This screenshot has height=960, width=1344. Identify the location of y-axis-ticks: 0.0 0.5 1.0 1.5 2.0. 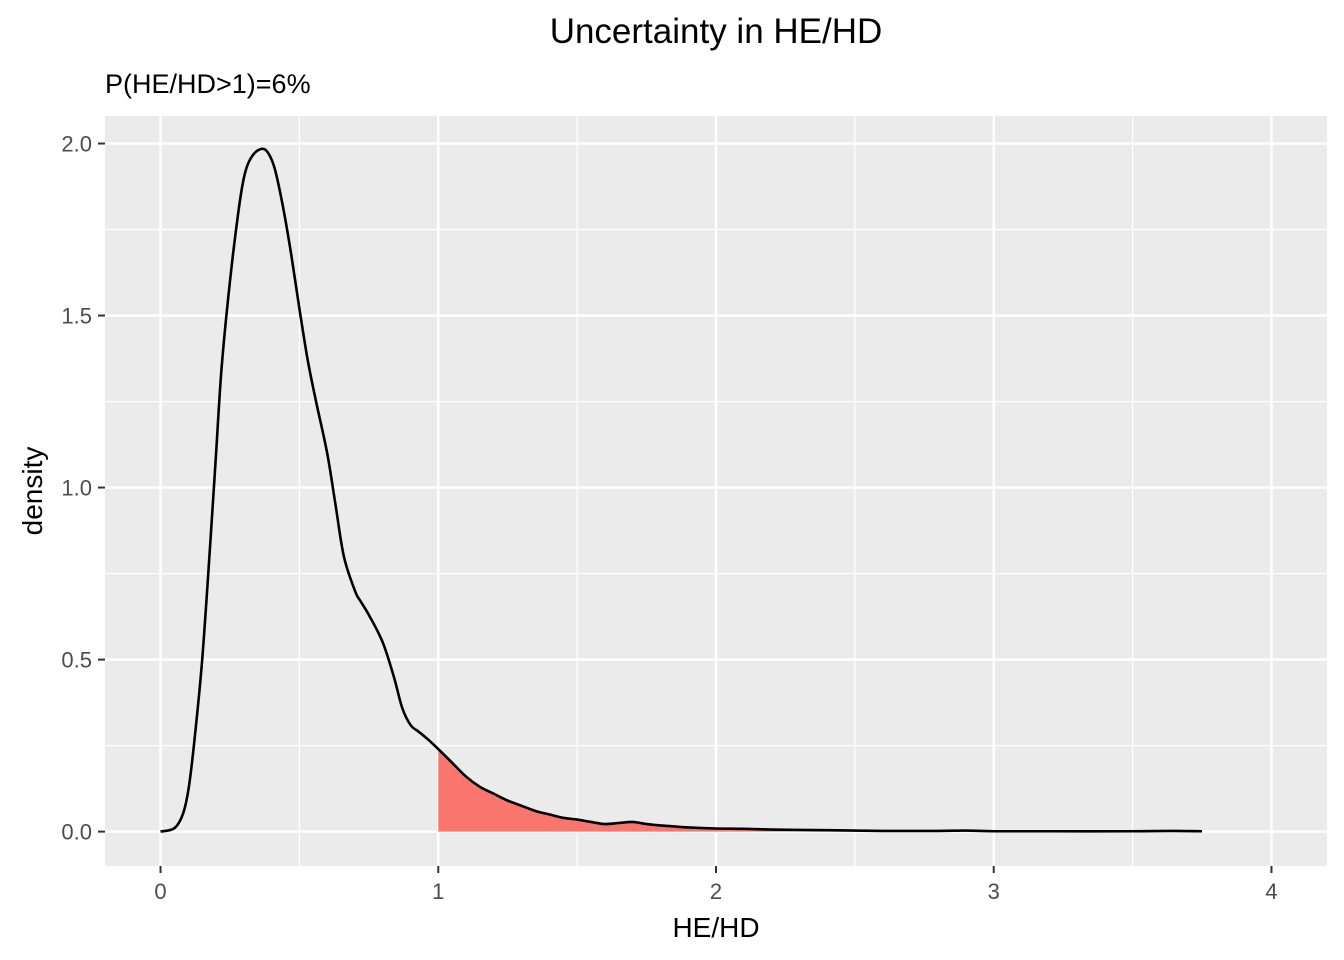
(83, 488).